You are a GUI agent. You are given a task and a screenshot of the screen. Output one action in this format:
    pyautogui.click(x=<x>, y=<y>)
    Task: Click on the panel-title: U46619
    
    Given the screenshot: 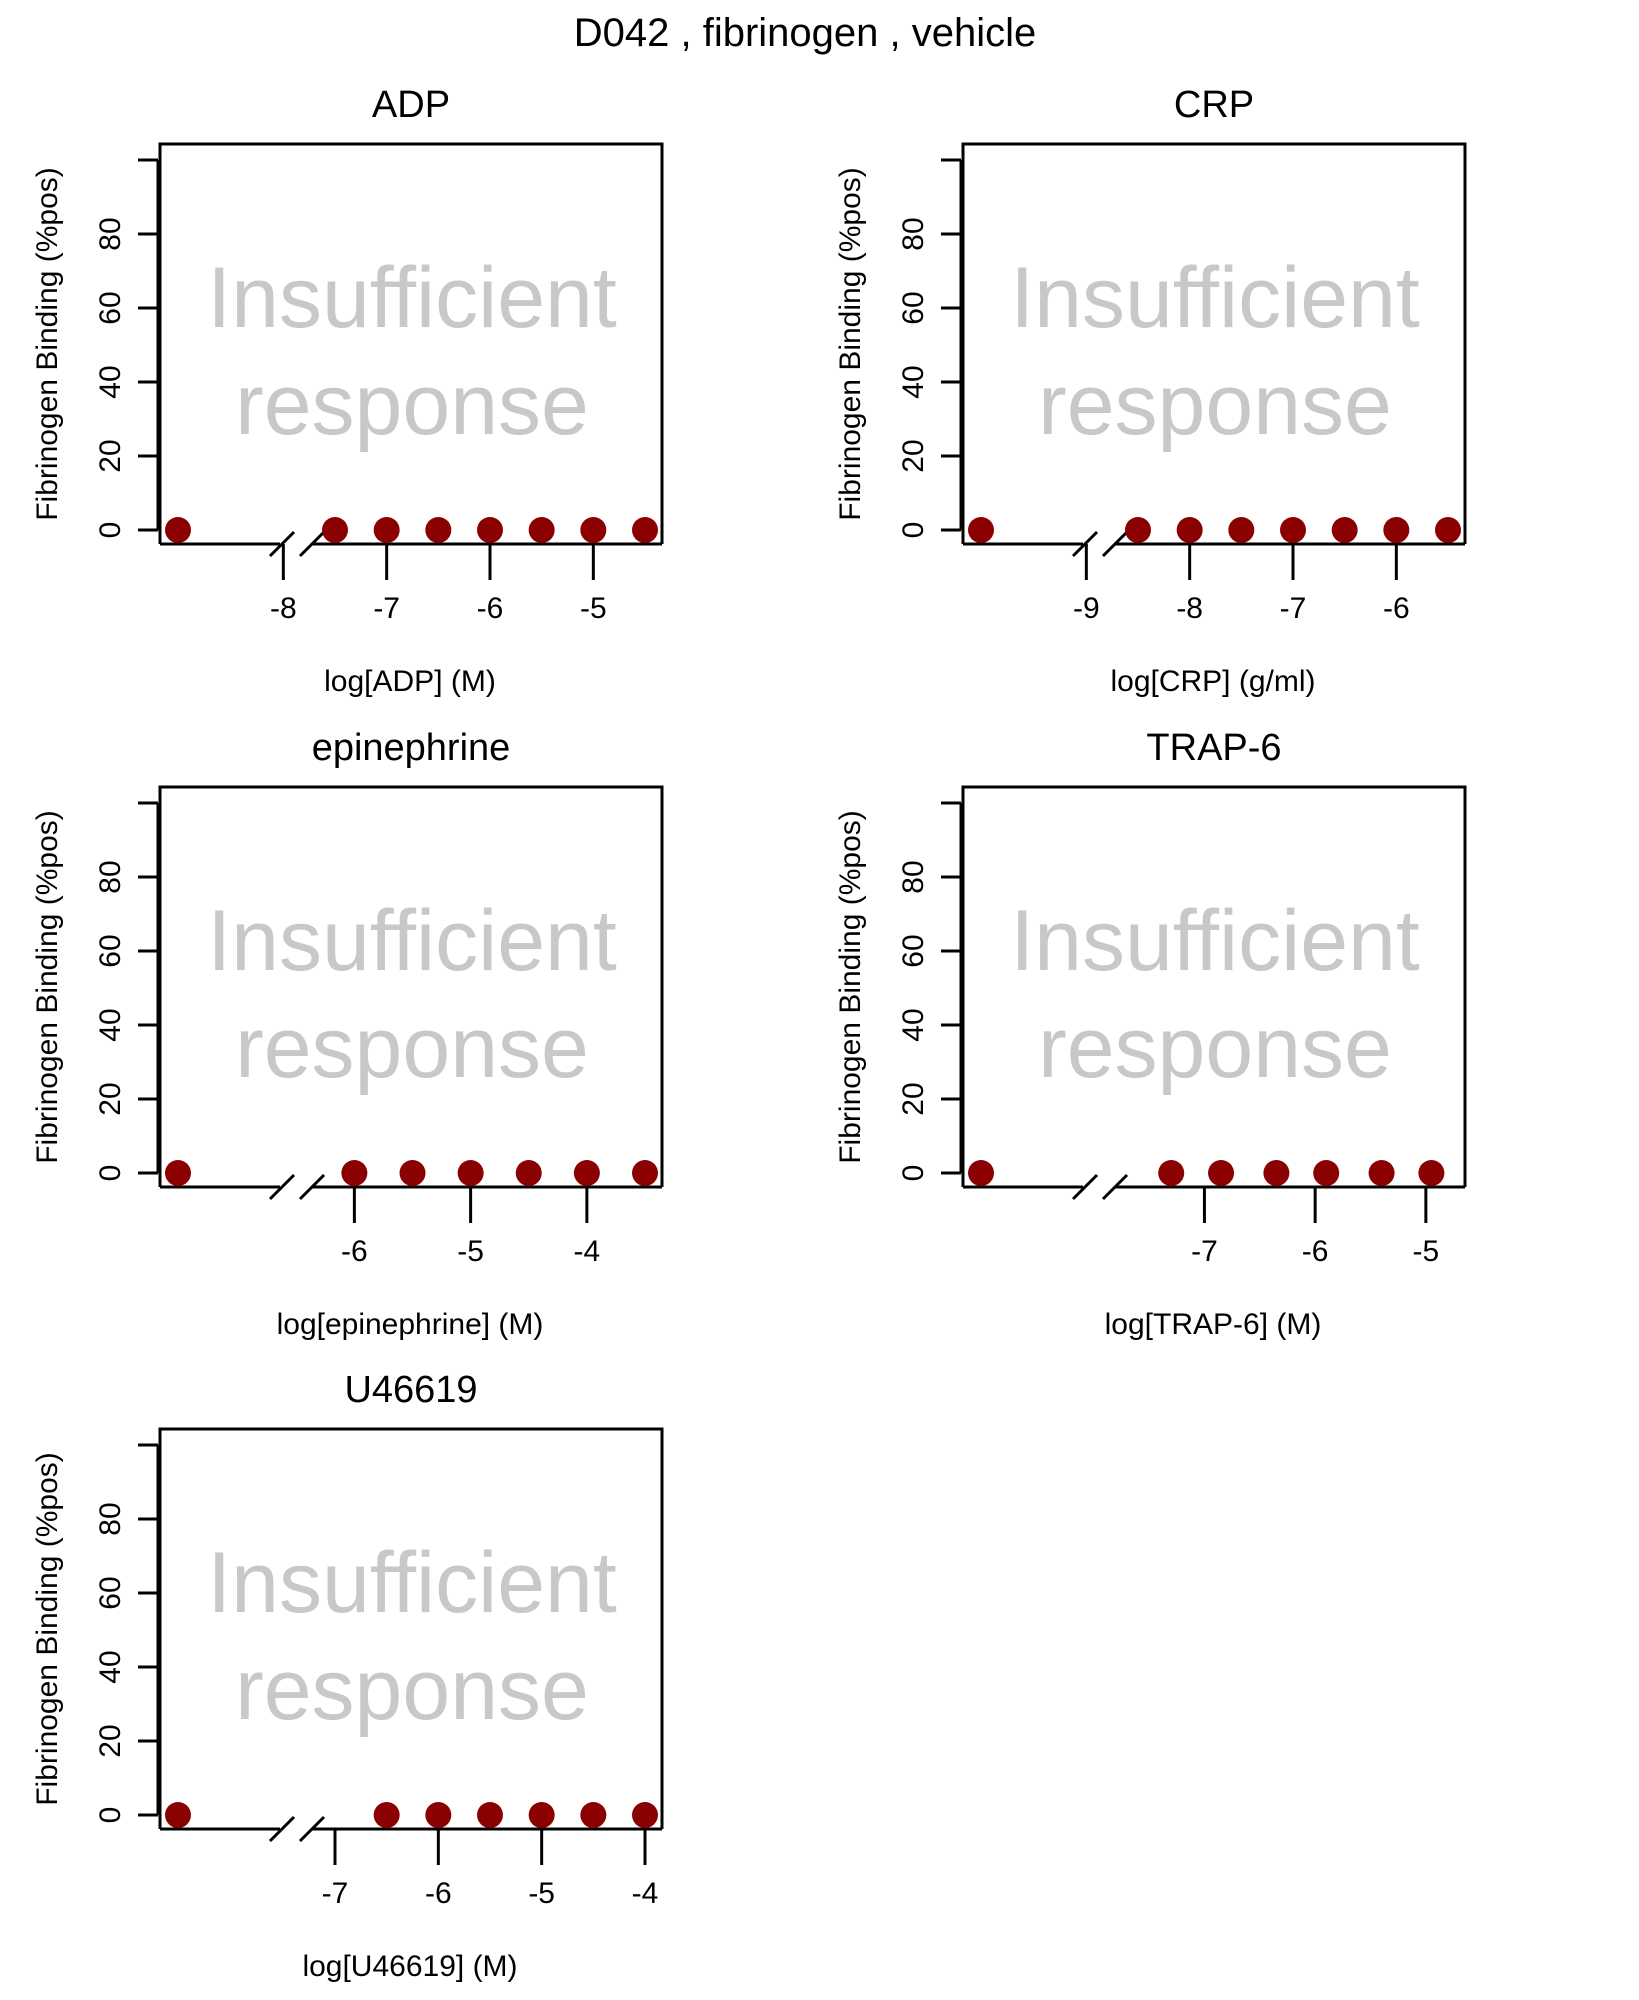 What is the action you would take?
    pyautogui.click(x=410, y=1390)
    